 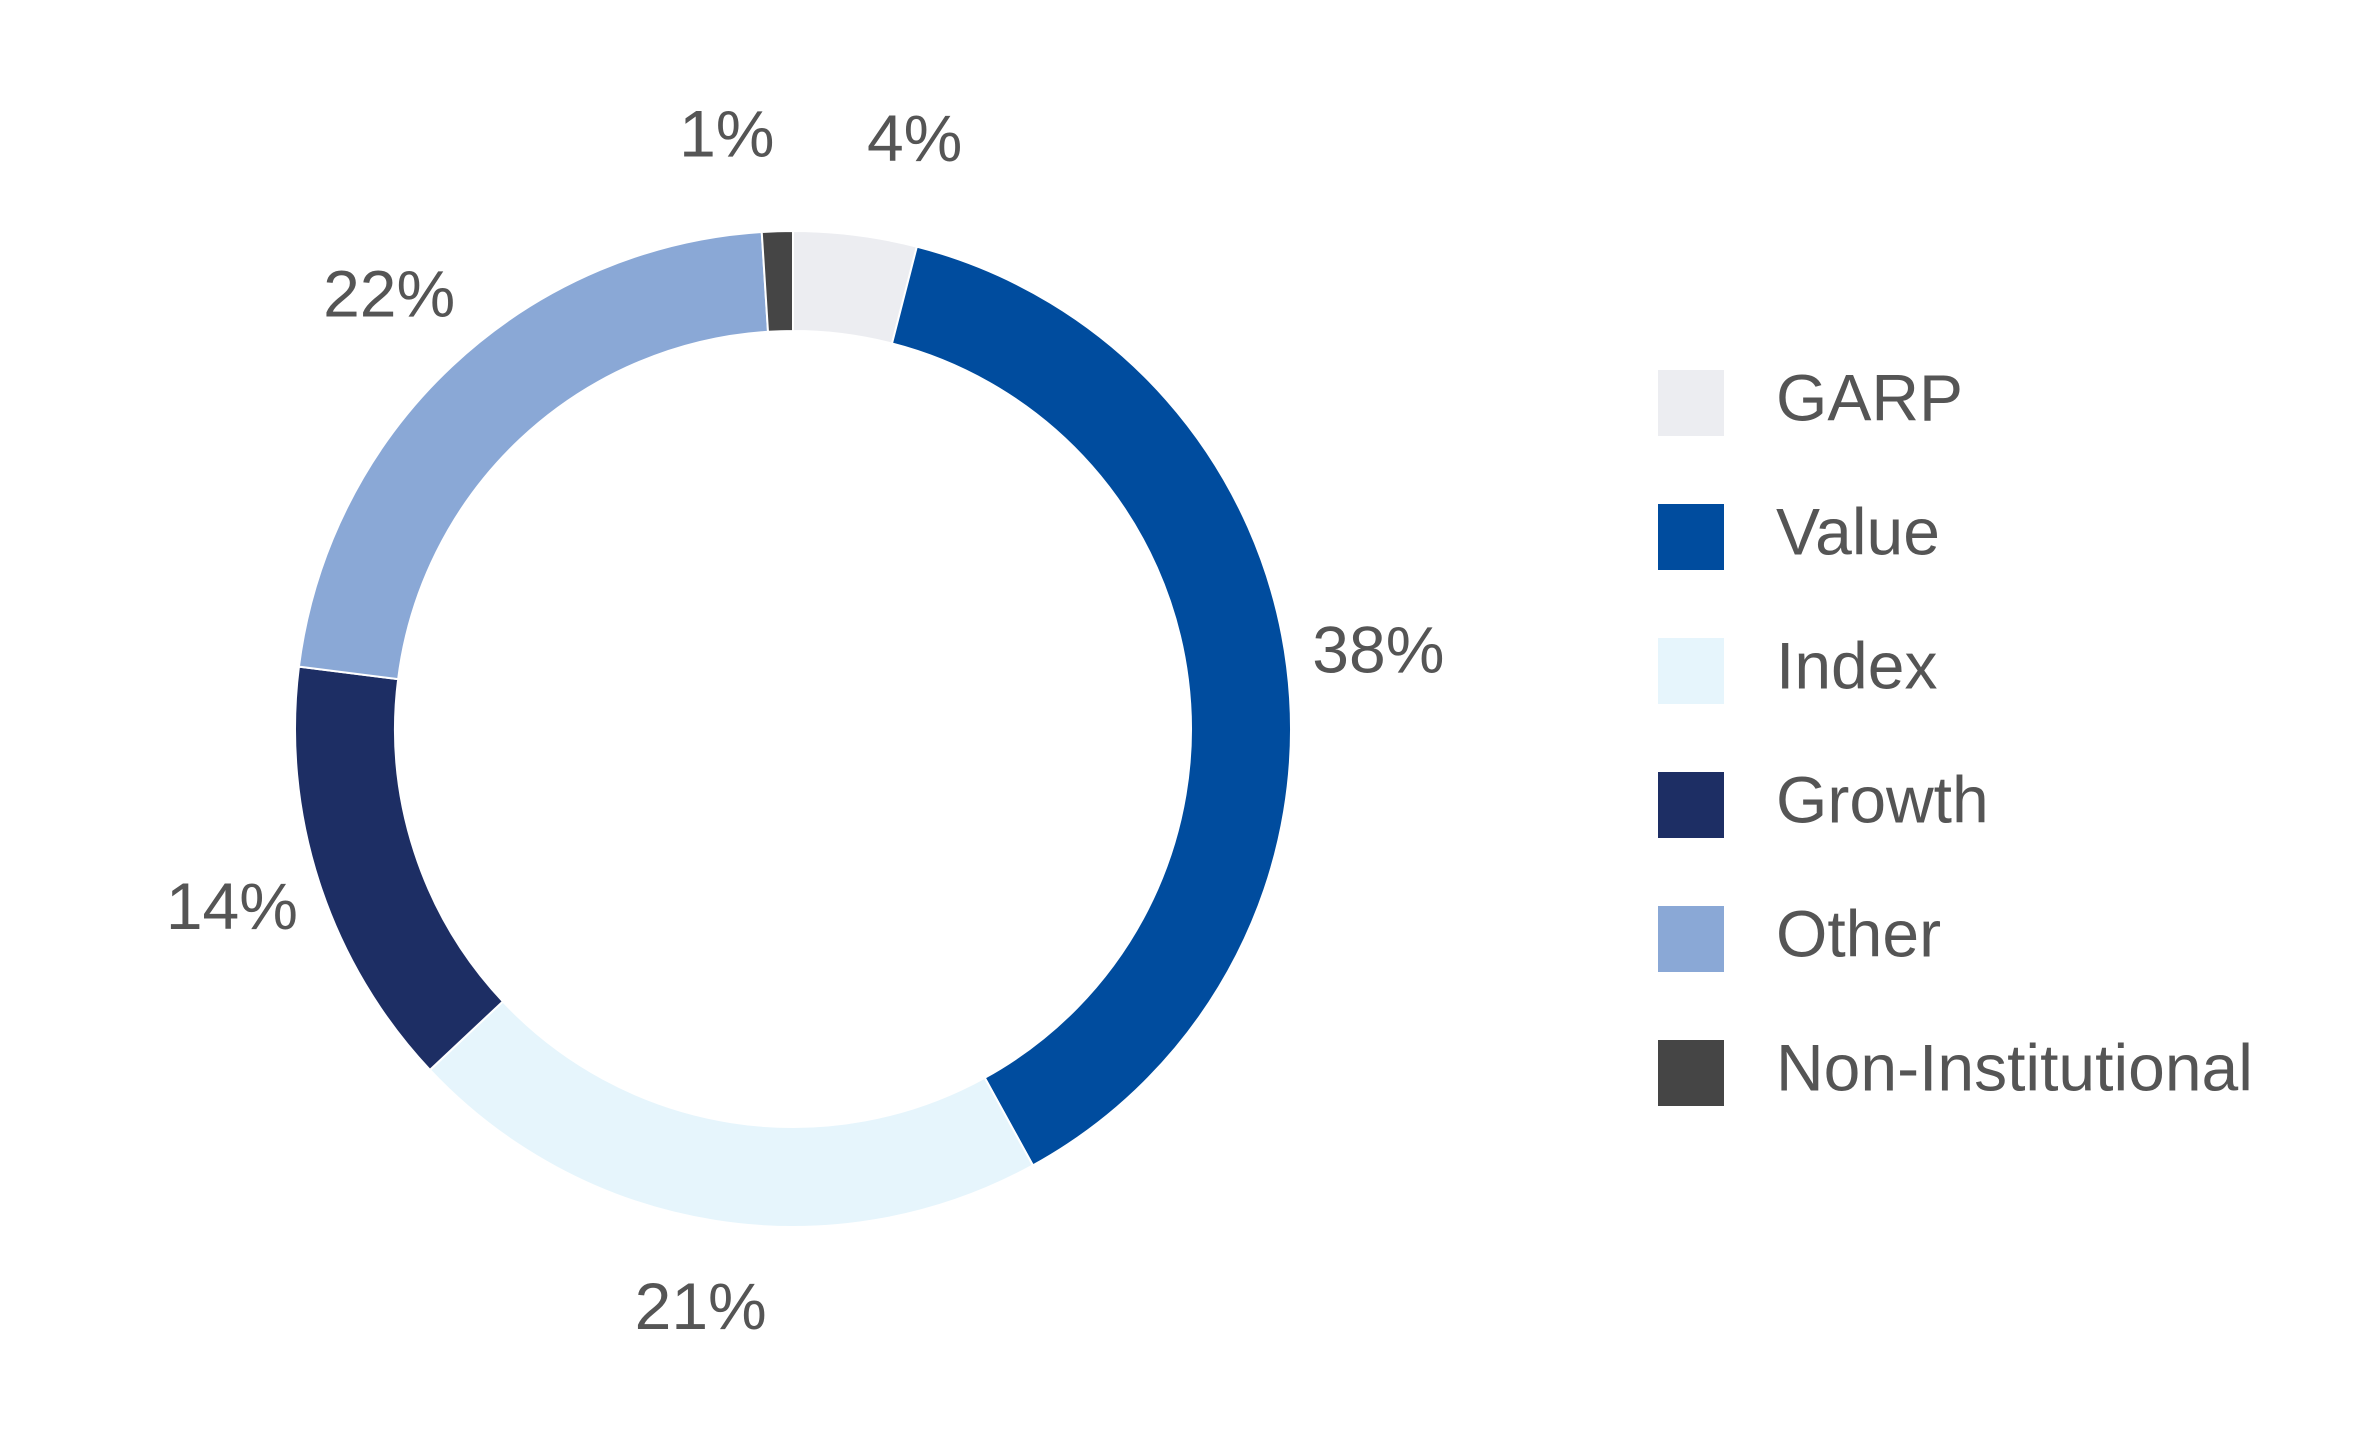 What do you see at coordinates (1869, 397) in the screenshot?
I see `legend-label: GARP` at bounding box center [1869, 397].